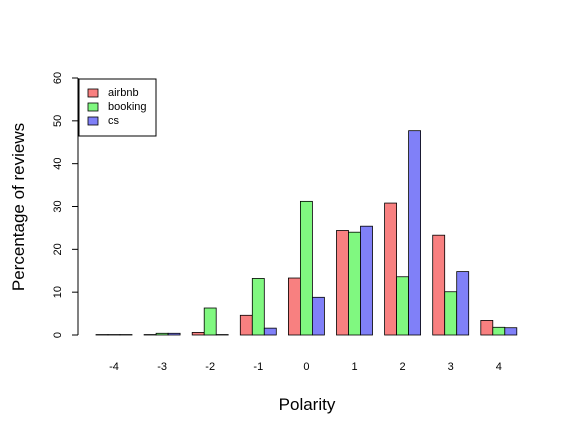 This screenshot has width=575, height=433. Describe the element at coordinates (93, 121) in the screenshot. I see `legend-swatch-cs` at that location.